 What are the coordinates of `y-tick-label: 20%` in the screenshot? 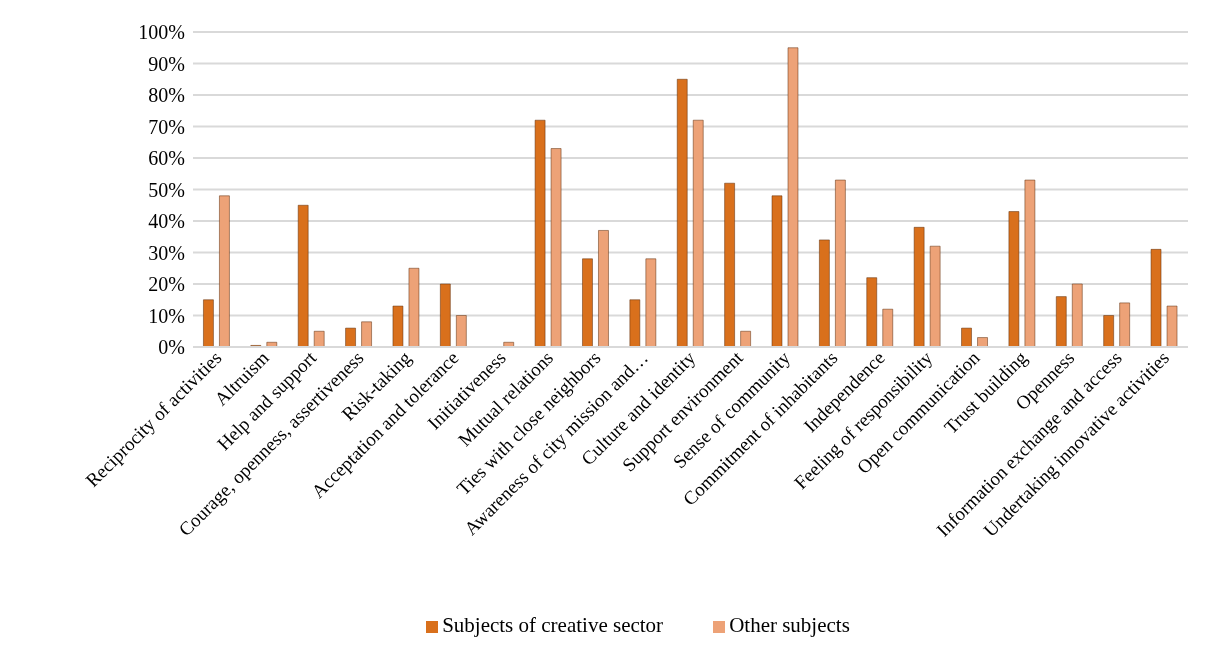 It's located at (166, 284).